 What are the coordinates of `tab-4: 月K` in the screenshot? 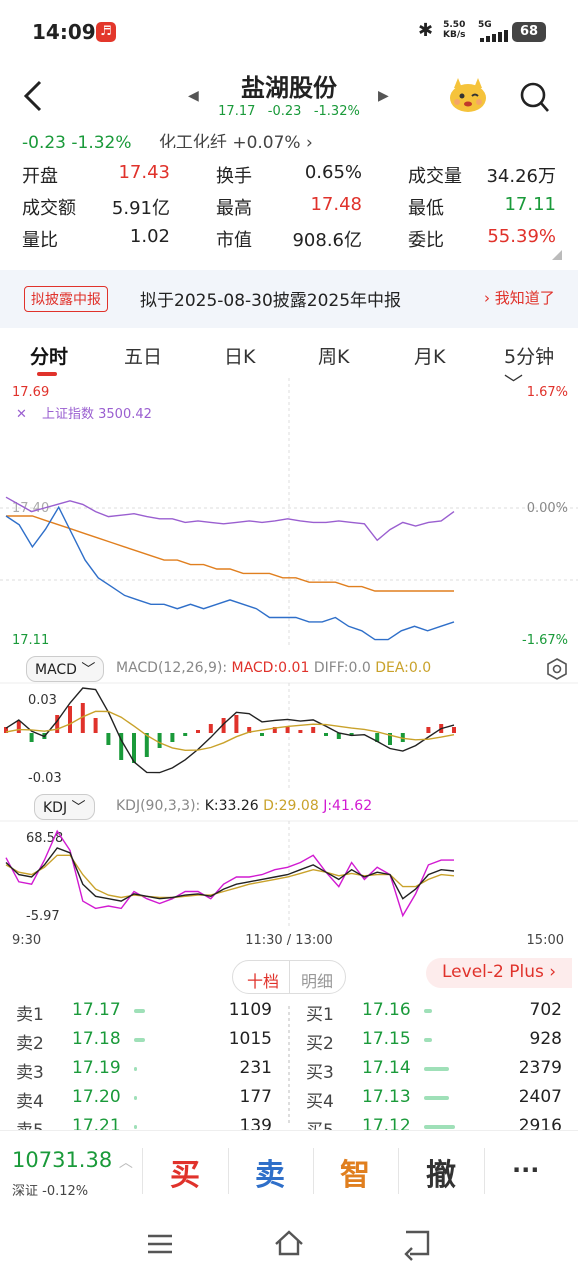 It's located at (430, 357).